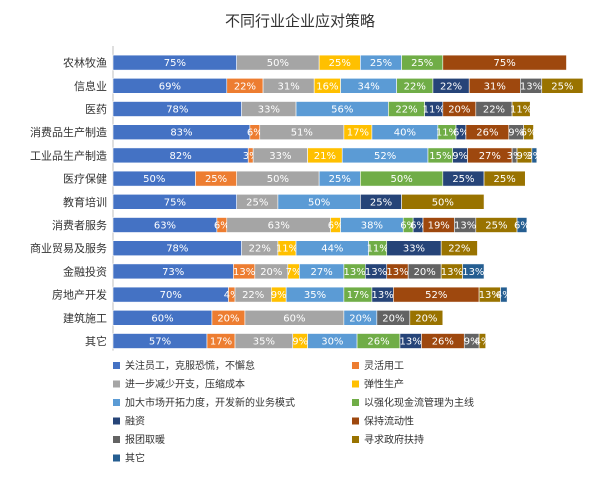 The height and width of the screenshot is (492, 600). I want to click on data-label: 57%, so click(160, 342).